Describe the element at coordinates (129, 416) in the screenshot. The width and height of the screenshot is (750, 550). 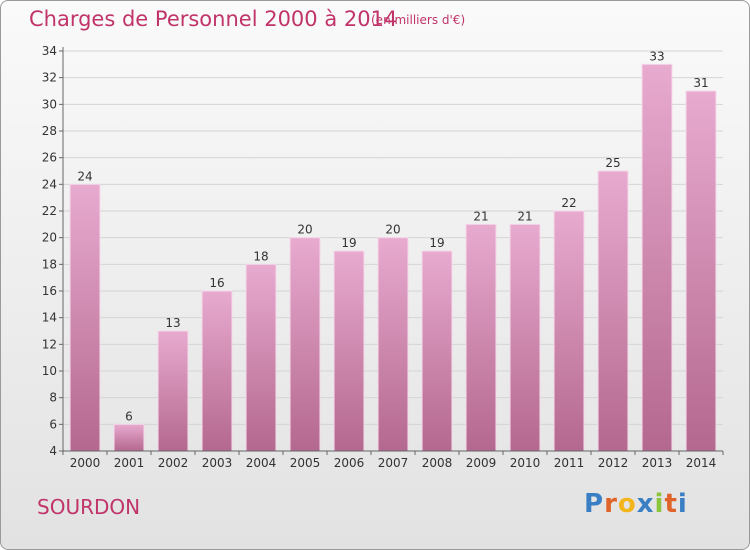
I see `data-label-2001: 6` at that location.